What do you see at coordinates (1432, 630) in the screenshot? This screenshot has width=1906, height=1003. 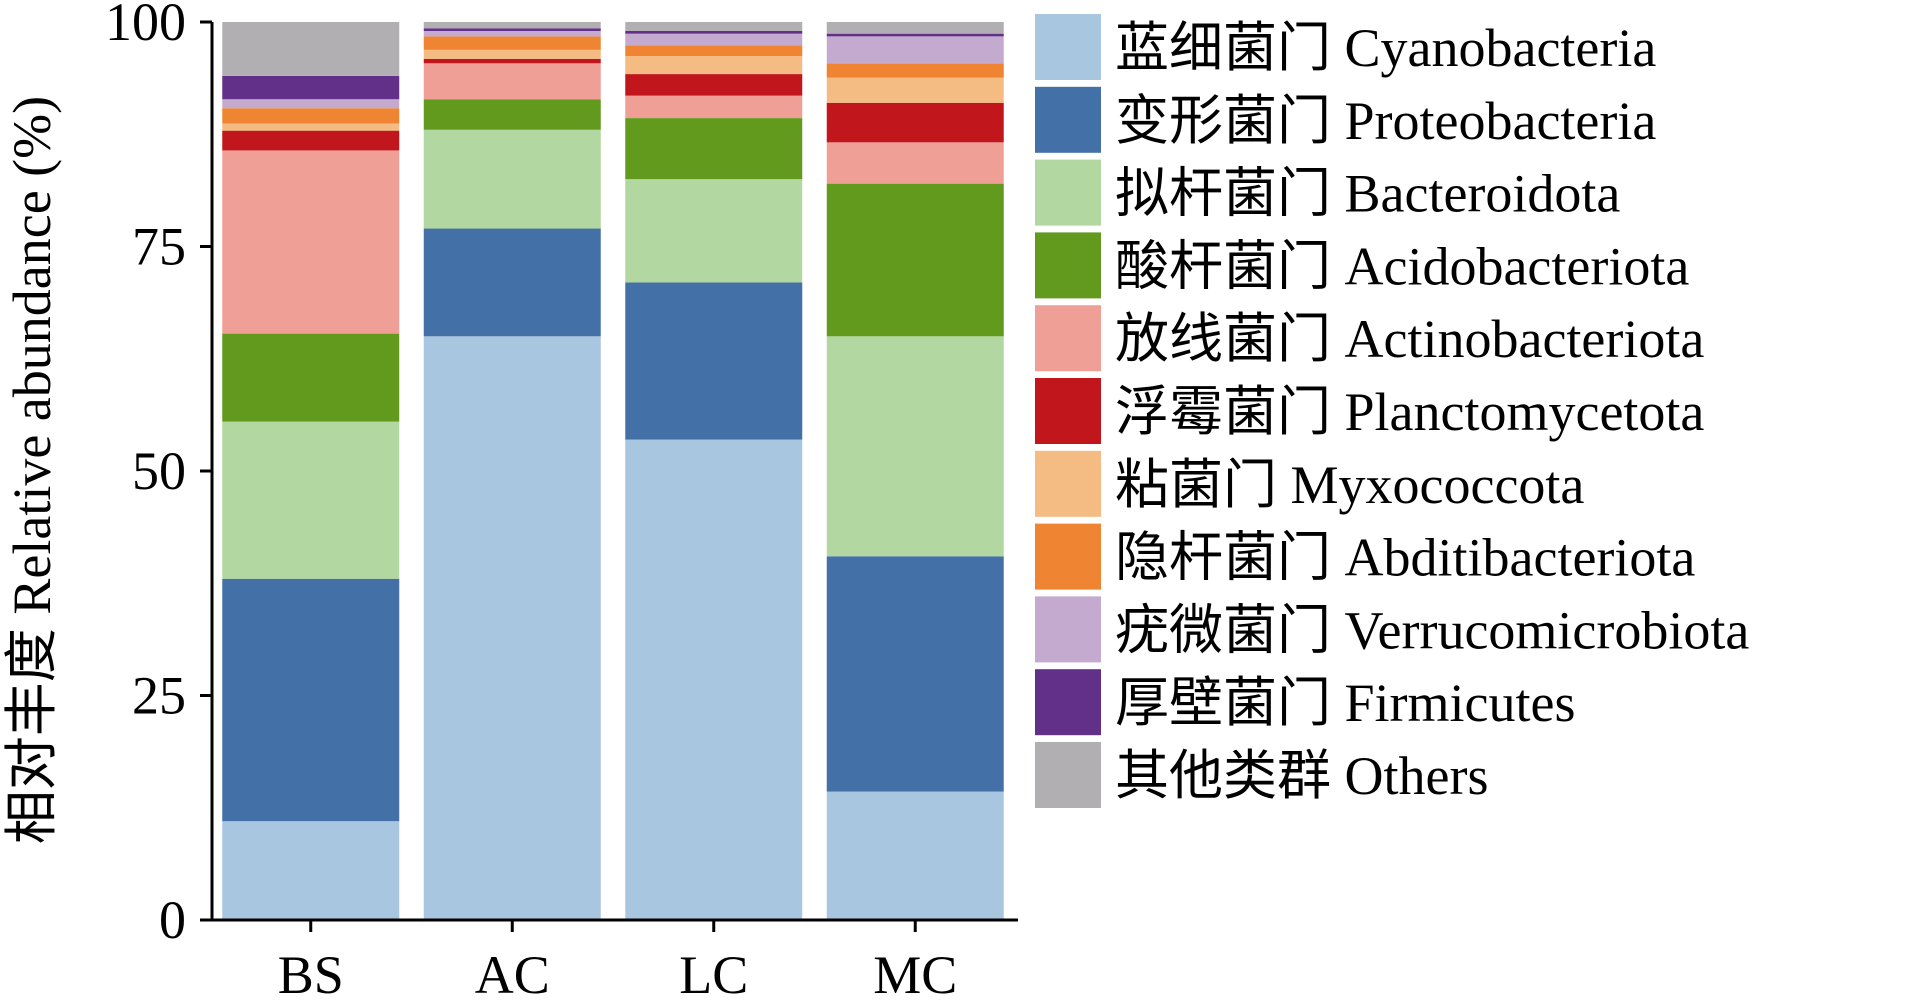 I see `legend-label-8: 疣微菌门 Verrucomicrobiota` at bounding box center [1432, 630].